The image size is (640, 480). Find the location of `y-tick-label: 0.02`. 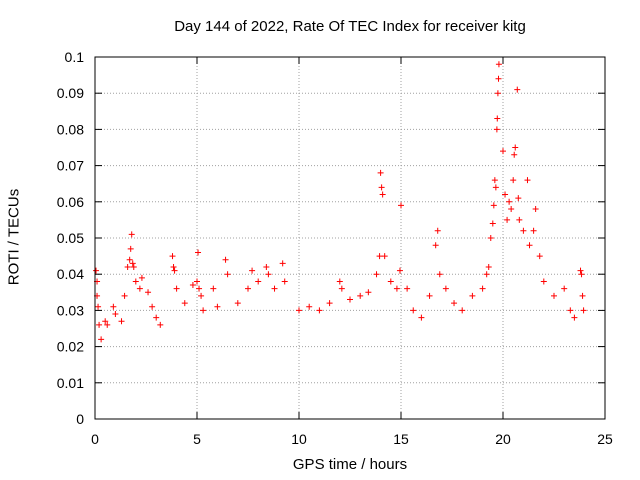

y-tick-label: 0.02 is located at coordinates (70, 347).